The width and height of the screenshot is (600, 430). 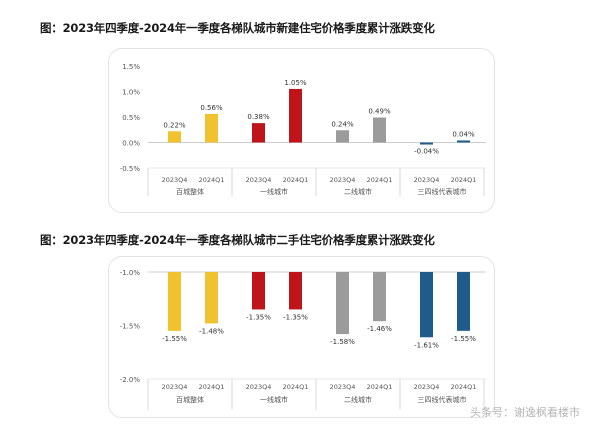 I want to click on data-label: 0.24%, so click(x=342, y=124).